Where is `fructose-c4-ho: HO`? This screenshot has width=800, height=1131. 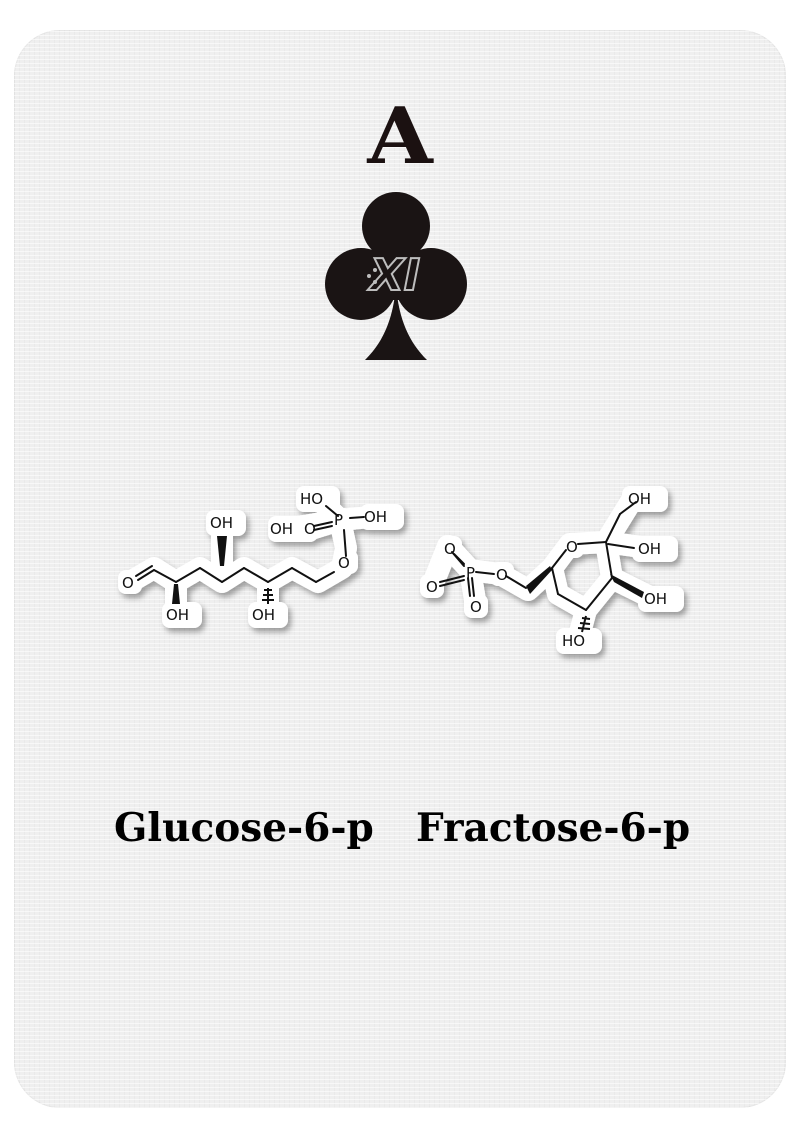
fructose-c4-ho: HO is located at coordinates (573, 641).